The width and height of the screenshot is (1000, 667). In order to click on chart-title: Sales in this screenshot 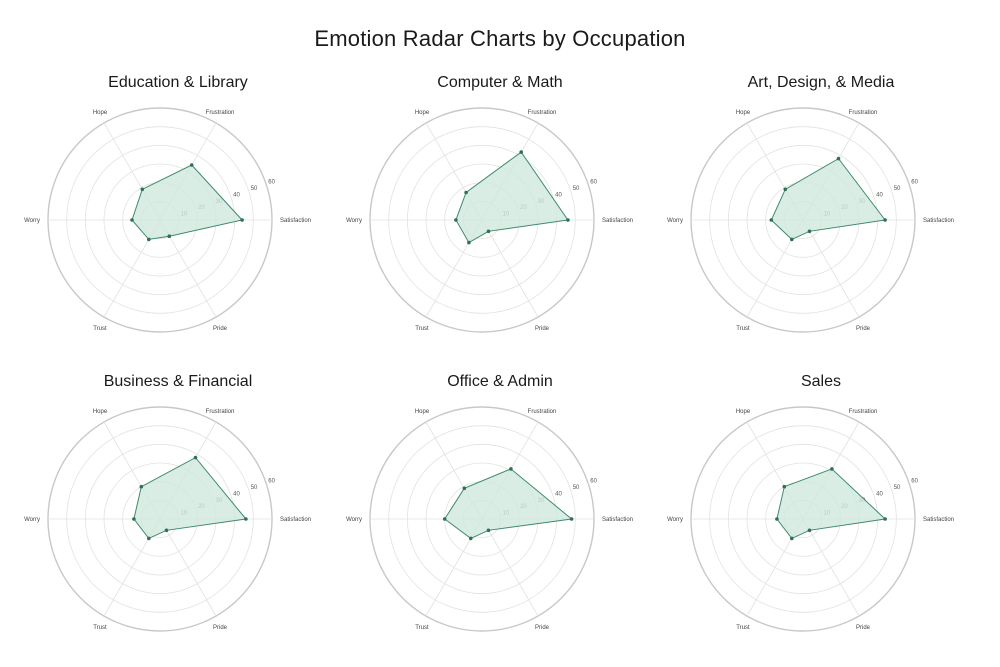, I will do `click(821, 381)`.